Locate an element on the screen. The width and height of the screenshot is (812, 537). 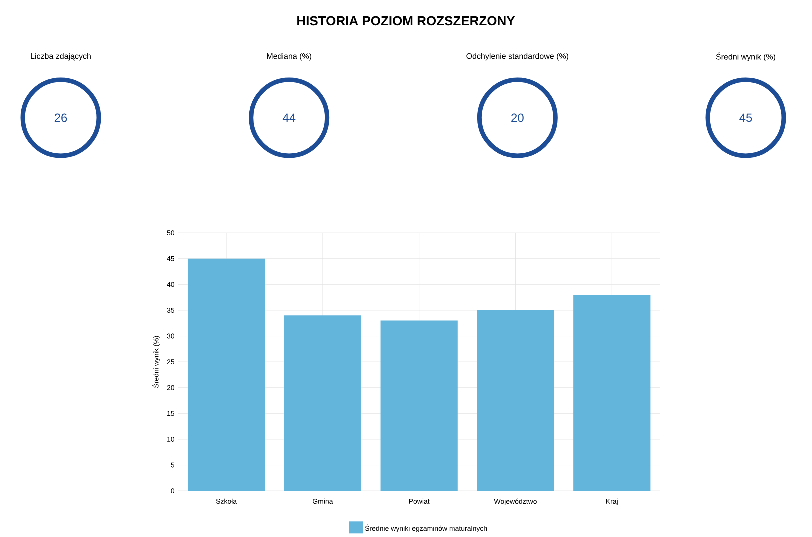
data-label: 26 is located at coordinates (61, 118).